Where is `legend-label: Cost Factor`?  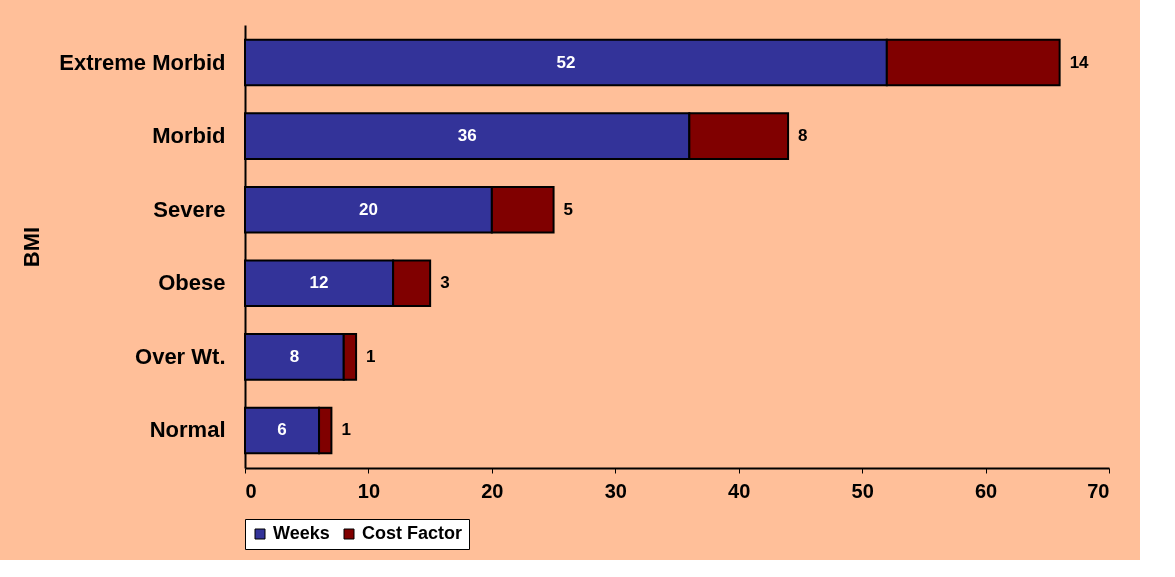
legend-label: Cost Factor is located at coordinates (412, 533).